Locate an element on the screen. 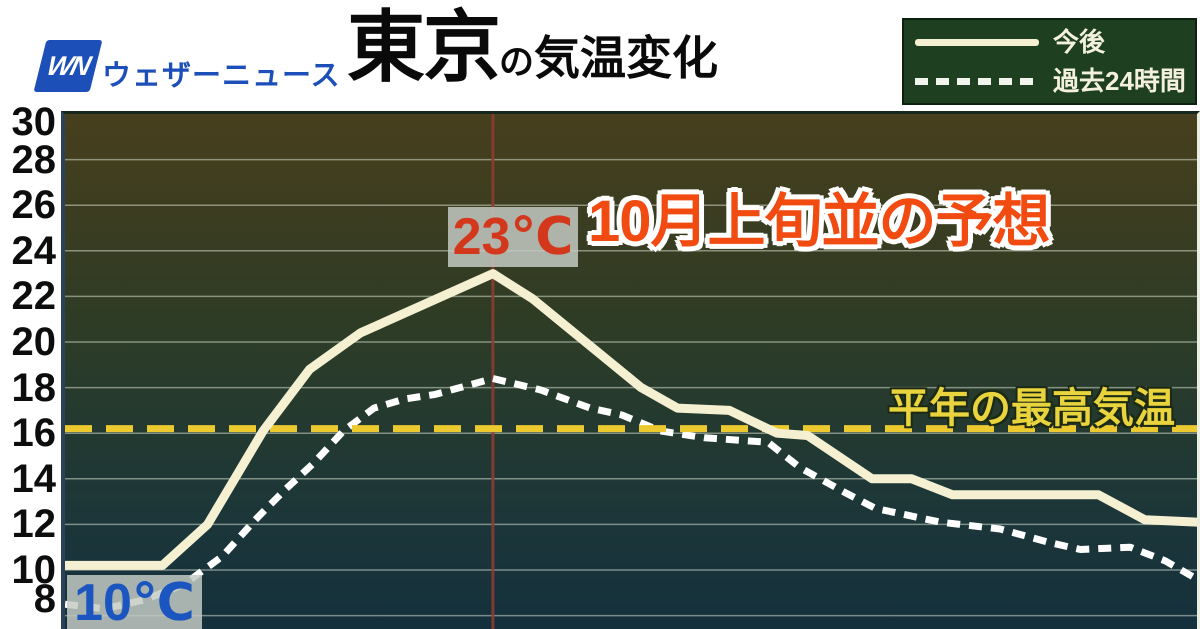  brand-name: ウェザーニュース is located at coordinates (221, 76).